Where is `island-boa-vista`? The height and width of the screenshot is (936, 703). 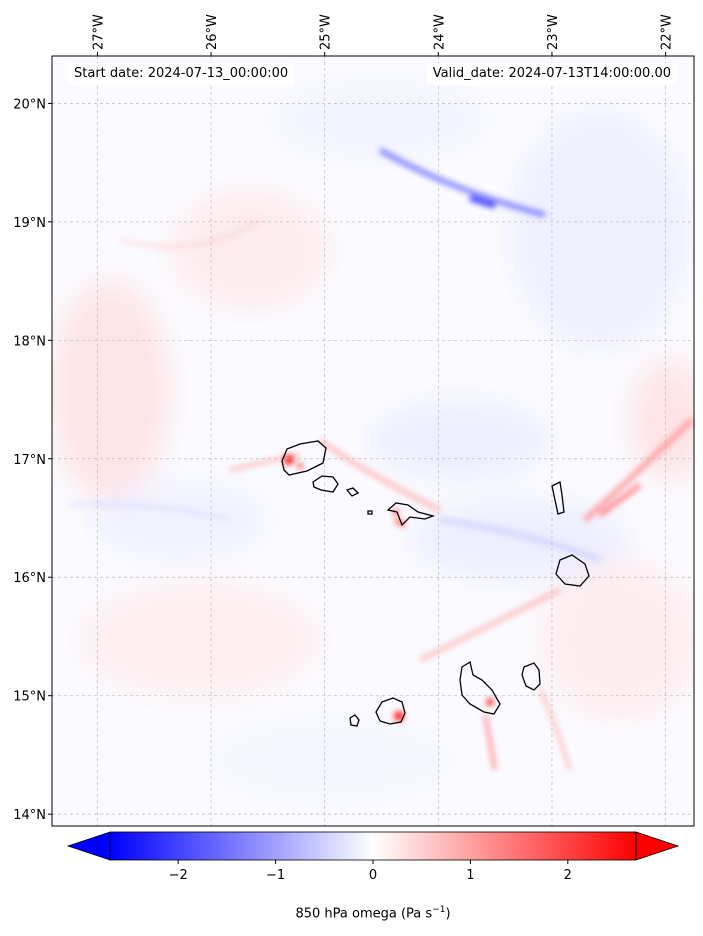
island-boa-vista is located at coordinates (572, 570).